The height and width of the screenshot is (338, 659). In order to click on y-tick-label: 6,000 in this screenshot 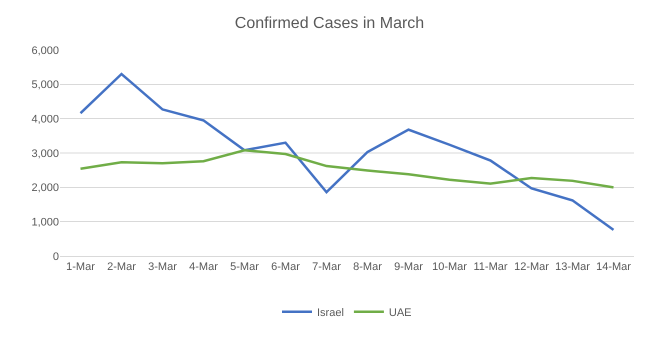, I will do `click(45, 50)`.